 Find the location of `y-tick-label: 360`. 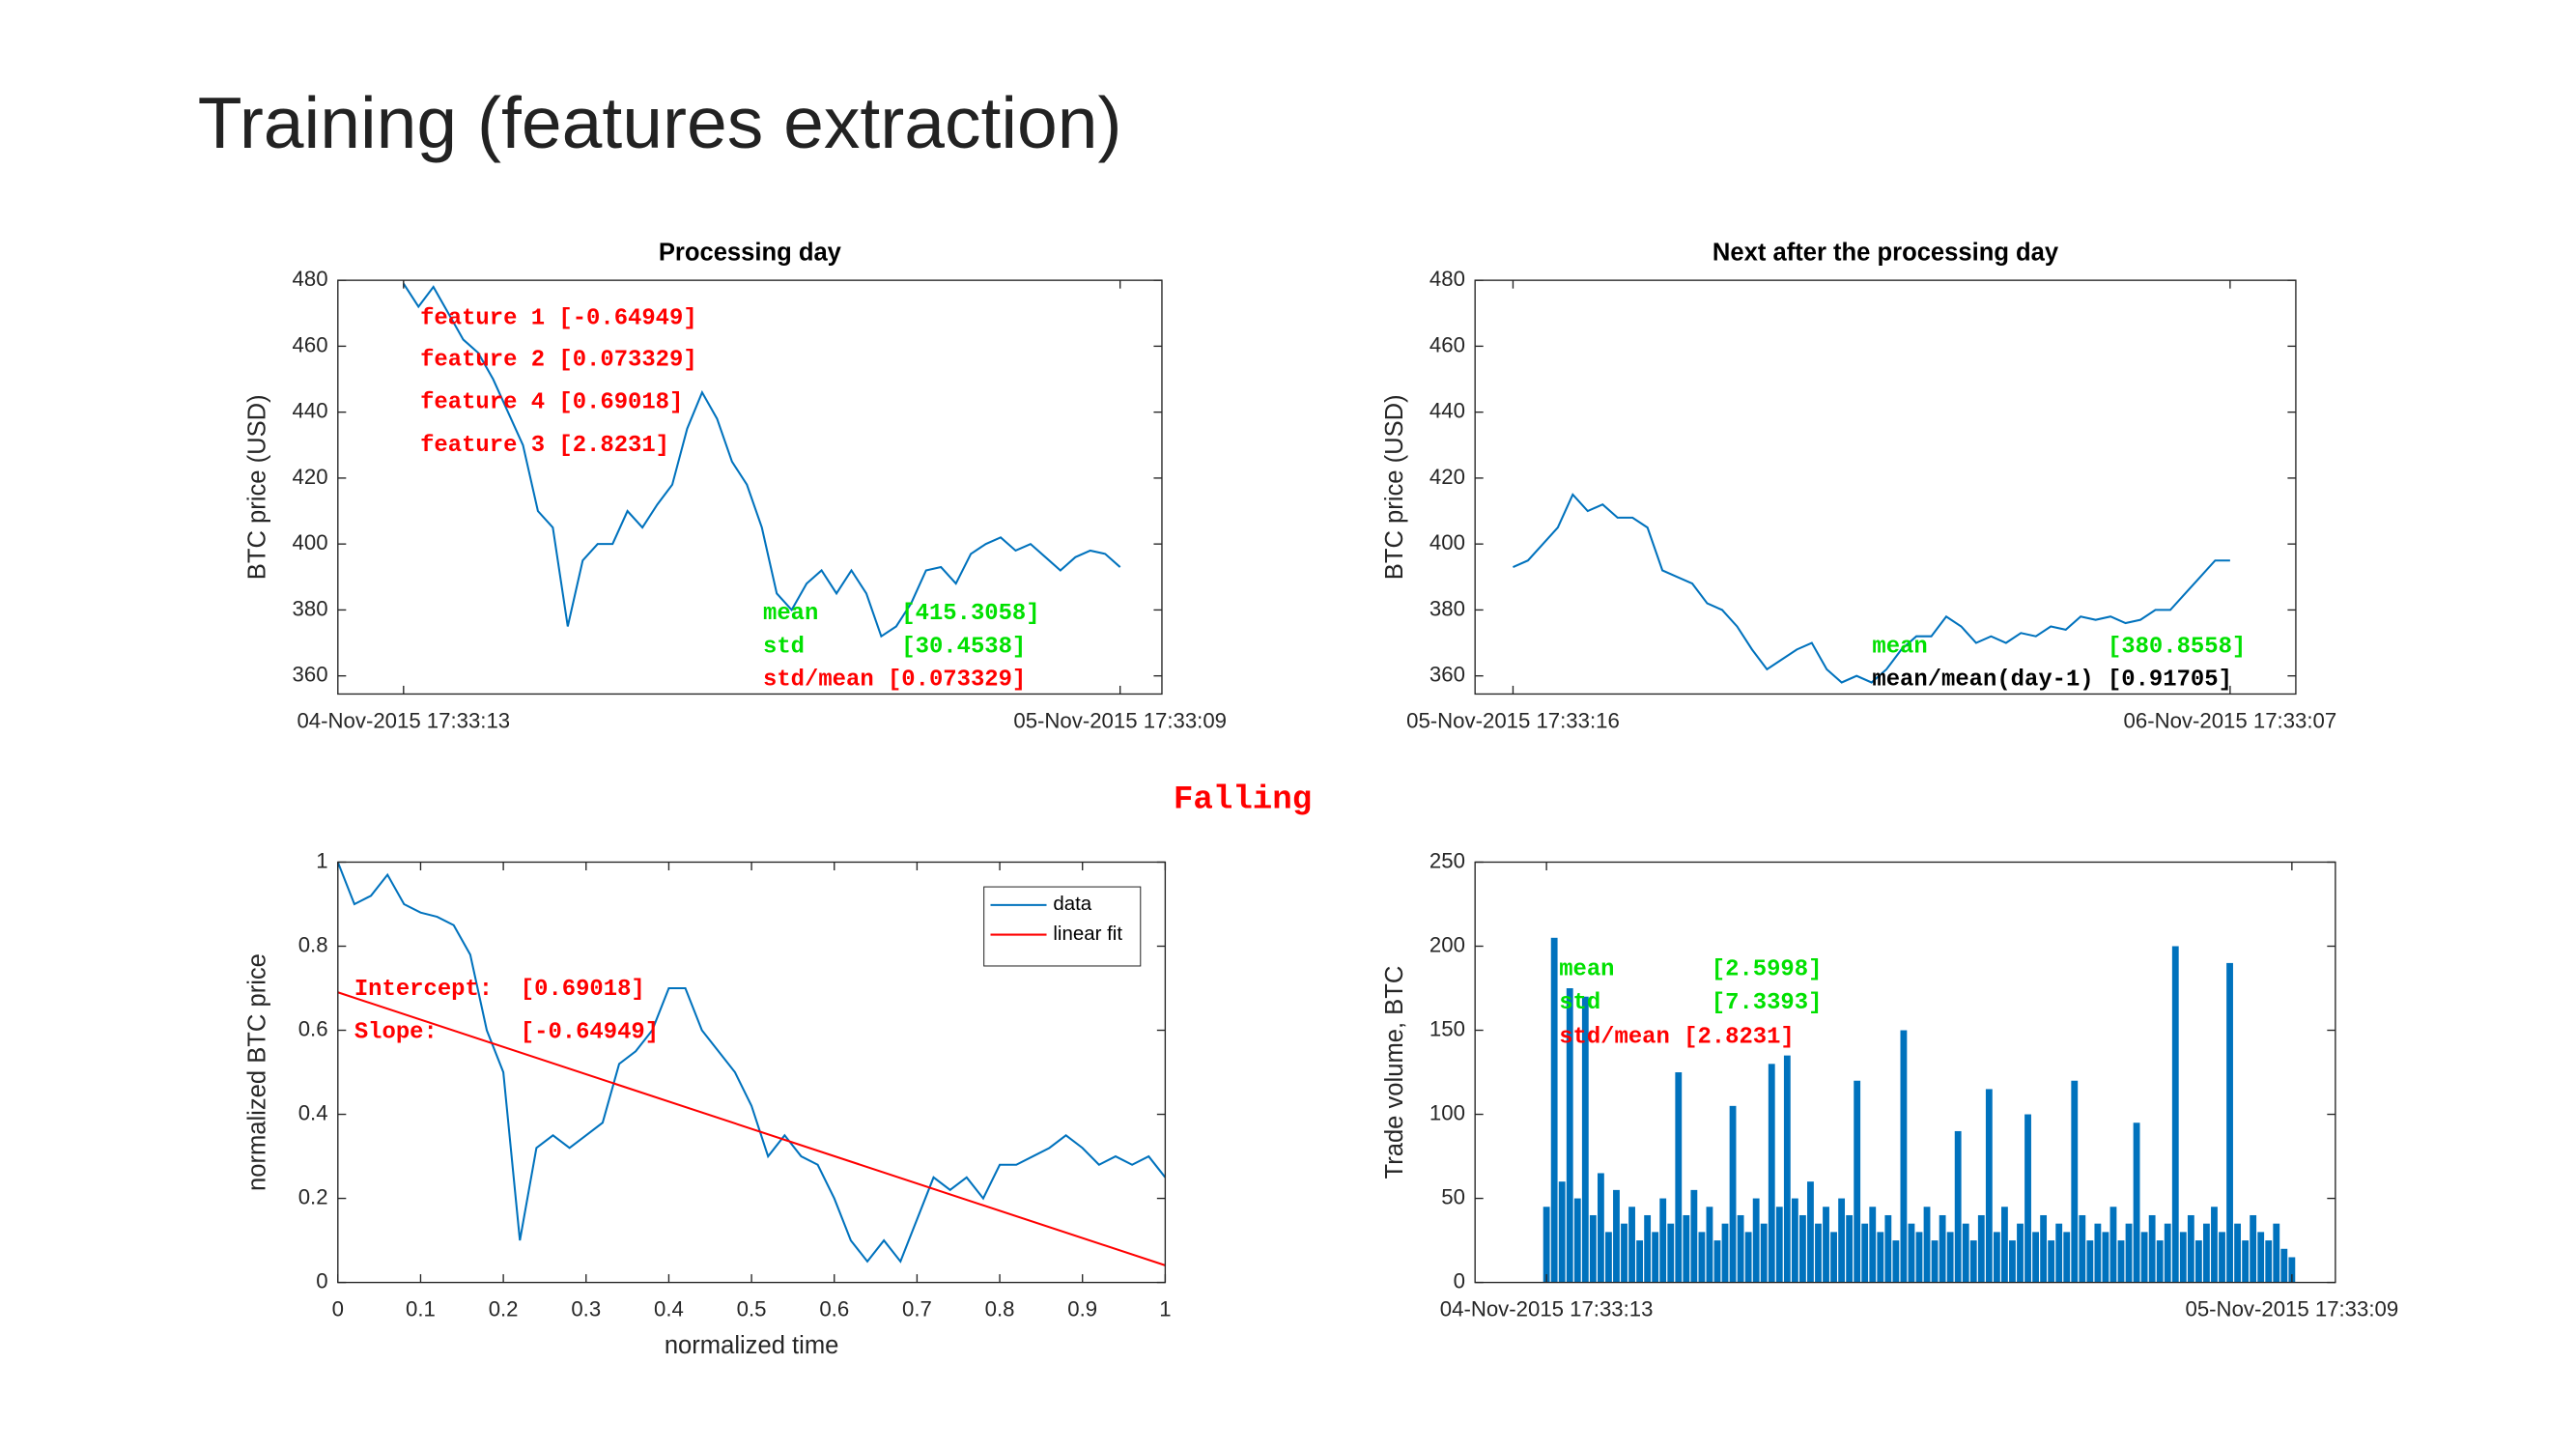

y-tick-label: 360 is located at coordinates (310, 675).